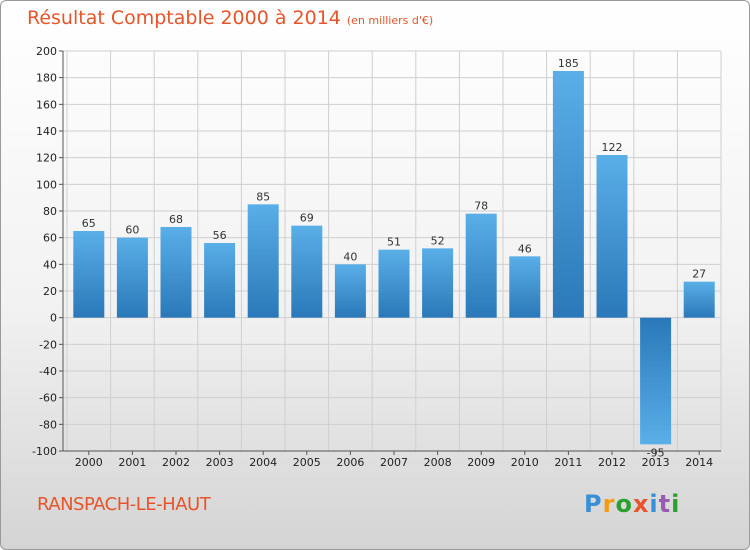 Image resolution: width=750 pixels, height=550 pixels. What do you see at coordinates (184, 18) in the screenshot?
I see `chart-title-main: Résultat Comptable 2000 à 2014` at bounding box center [184, 18].